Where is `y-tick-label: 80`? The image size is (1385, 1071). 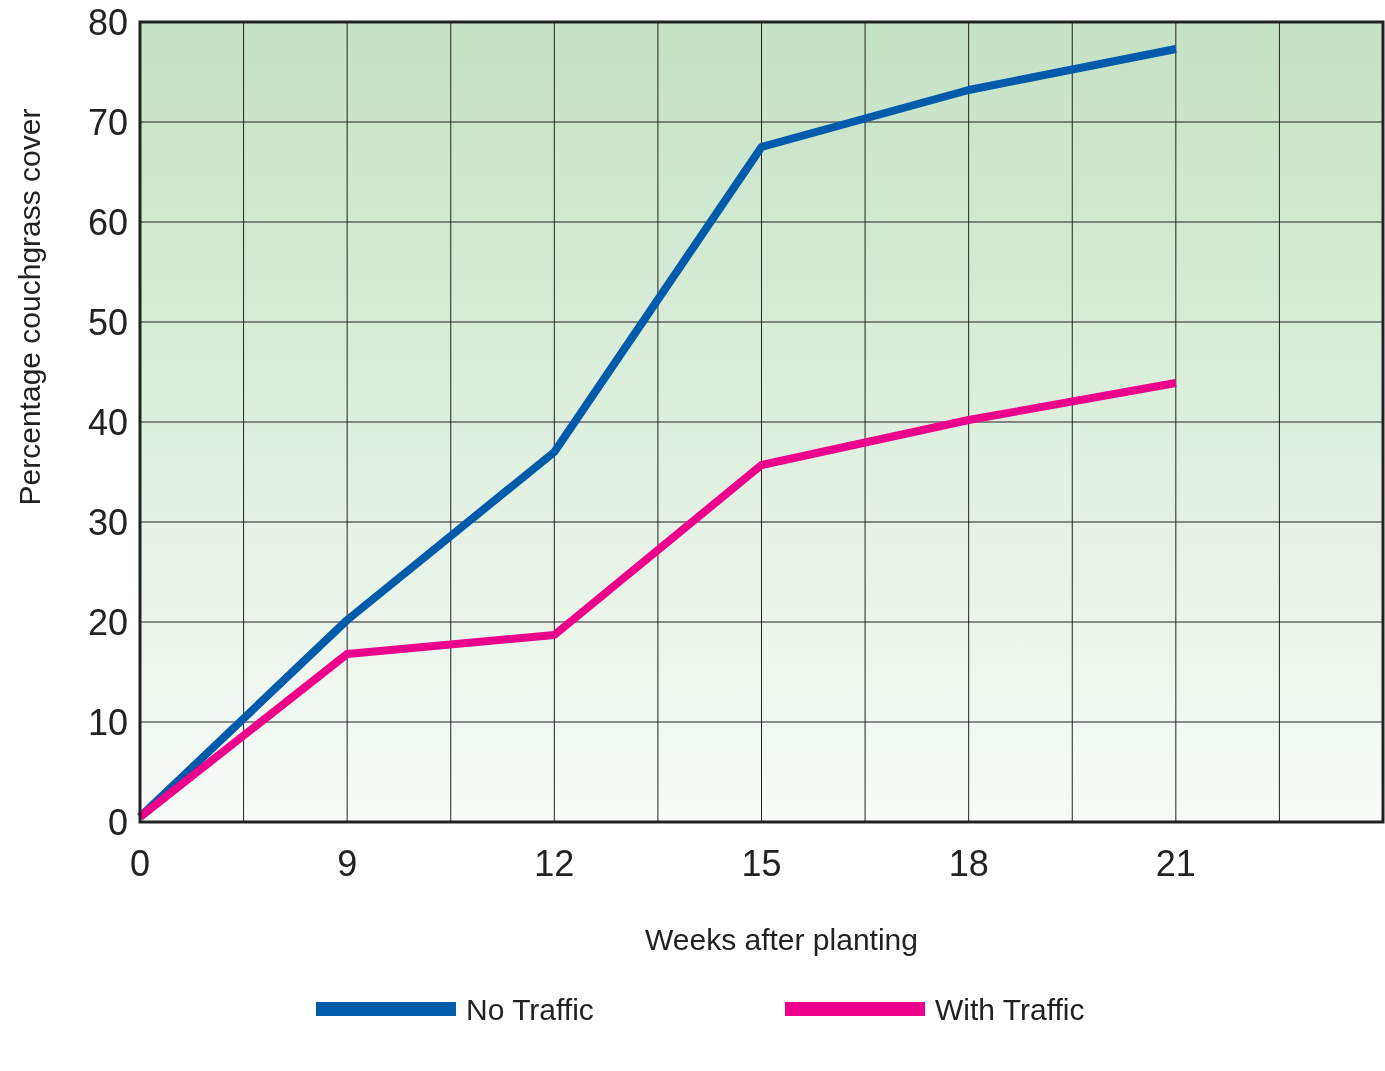 y-tick-label: 80 is located at coordinates (107, 22).